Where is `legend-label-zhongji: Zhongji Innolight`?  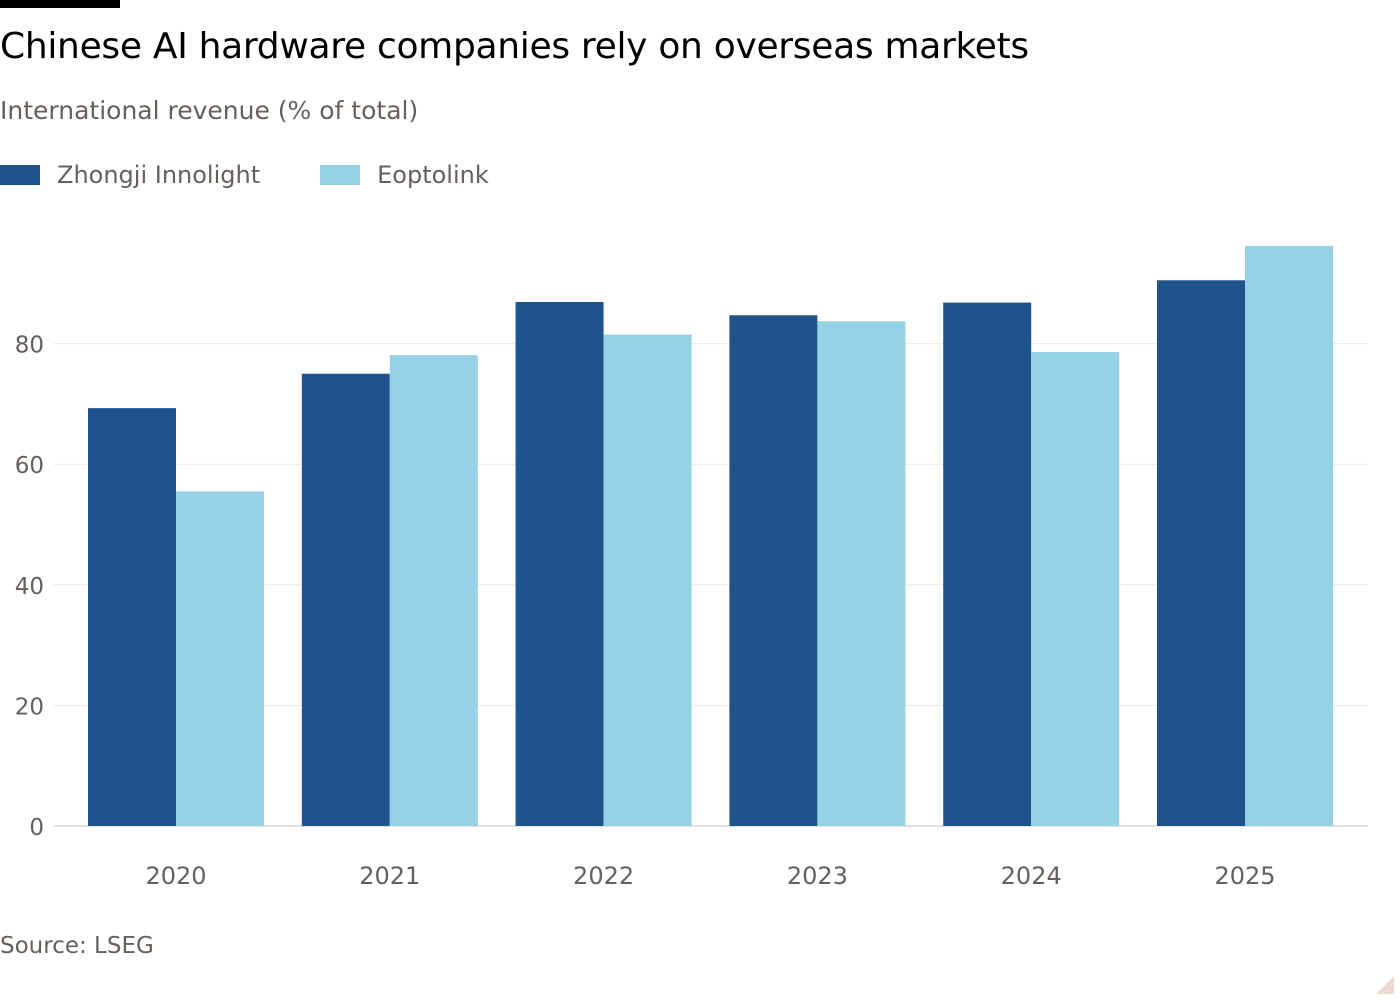 legend-label-zhongji: Zhongji Innolight is located at coordinates (159, 175).